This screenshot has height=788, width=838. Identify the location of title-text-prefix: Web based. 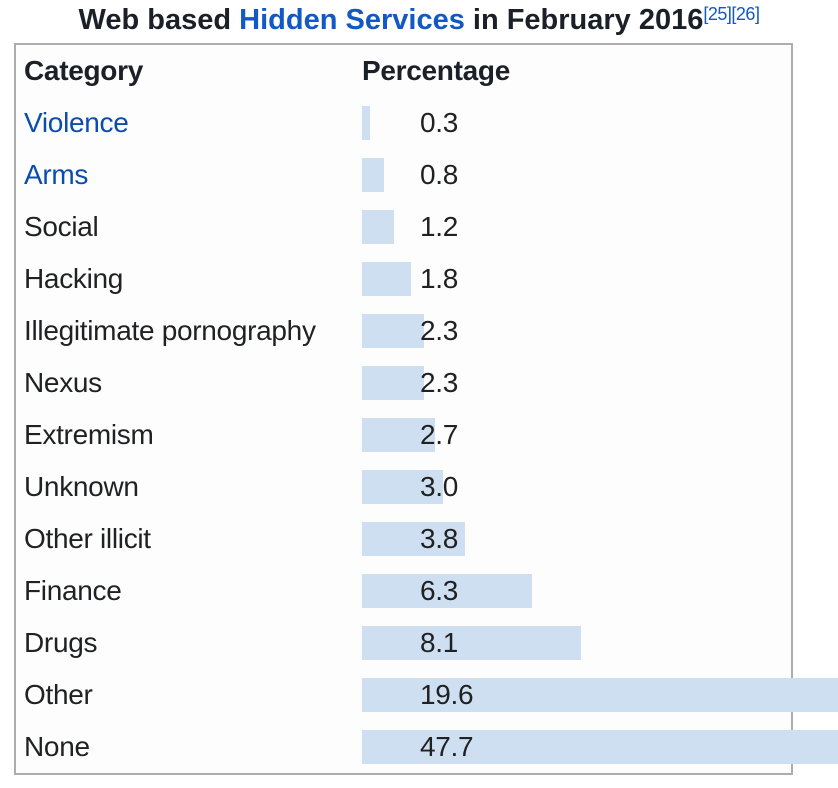
(159, 20).